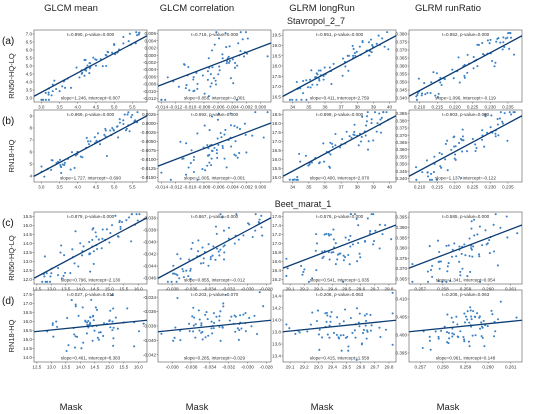 The height and width of the screenshot is (414, 550). Describe the element at coordinates (149, 114) in the screenshot. I see `y-tick-label: 0.0025` at that location.